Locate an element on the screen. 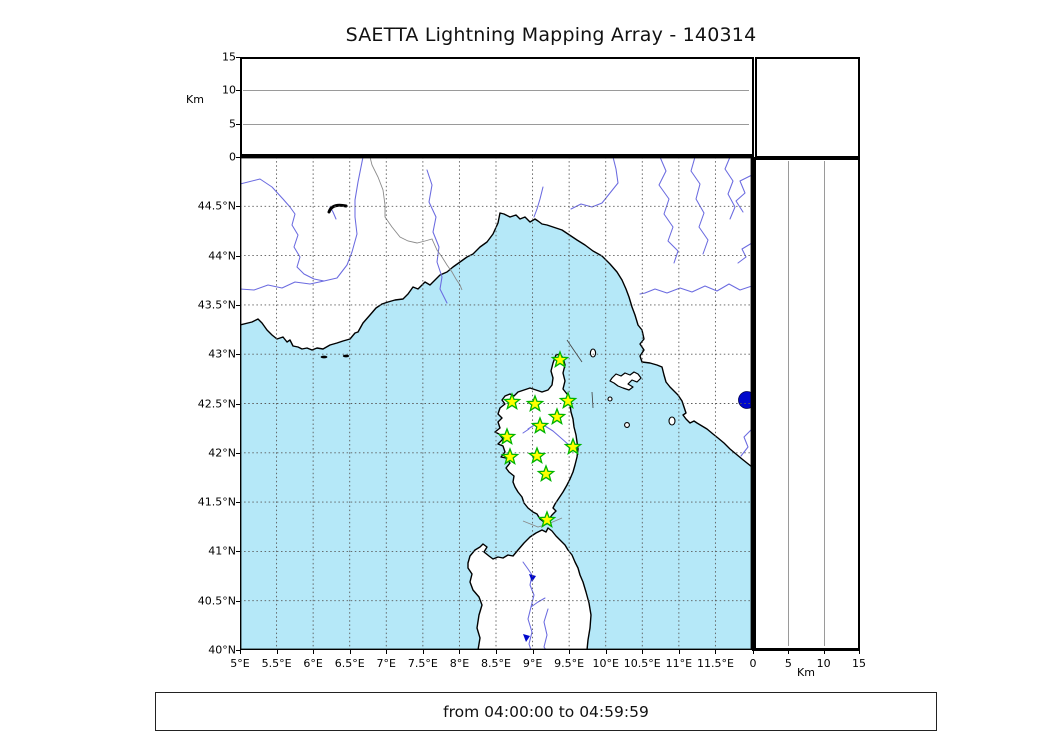 Image resolution: width=1050 pixels, height=750 pixels. alt-tick-label: 15 is located at coordinates (229, 57).